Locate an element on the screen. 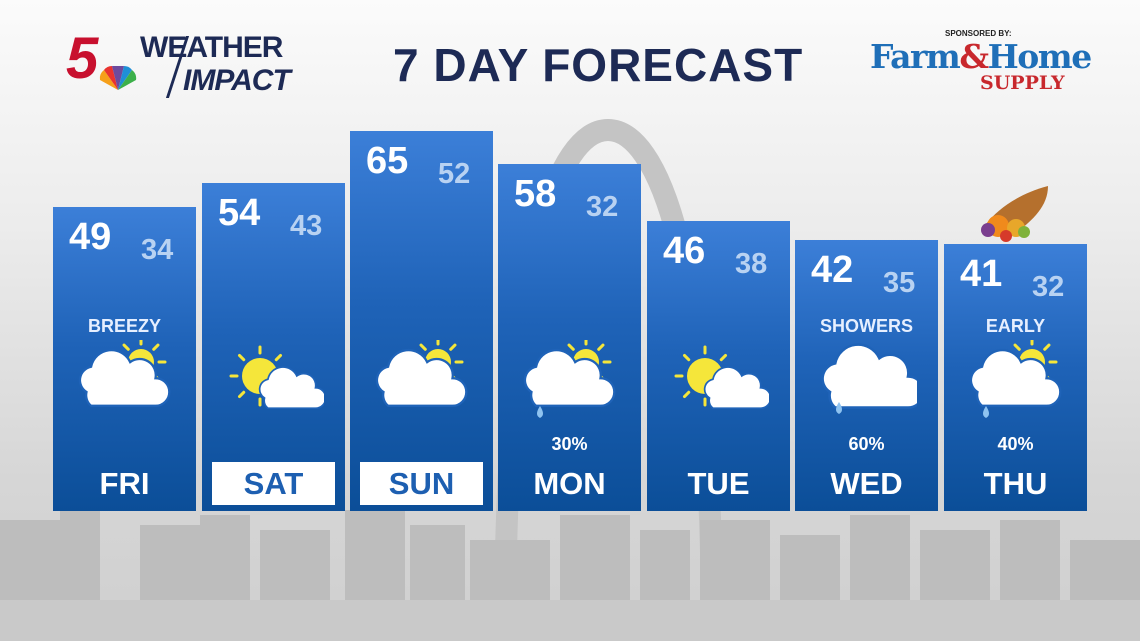  cloudy-shower-icon is located at coordinates (869, 378).